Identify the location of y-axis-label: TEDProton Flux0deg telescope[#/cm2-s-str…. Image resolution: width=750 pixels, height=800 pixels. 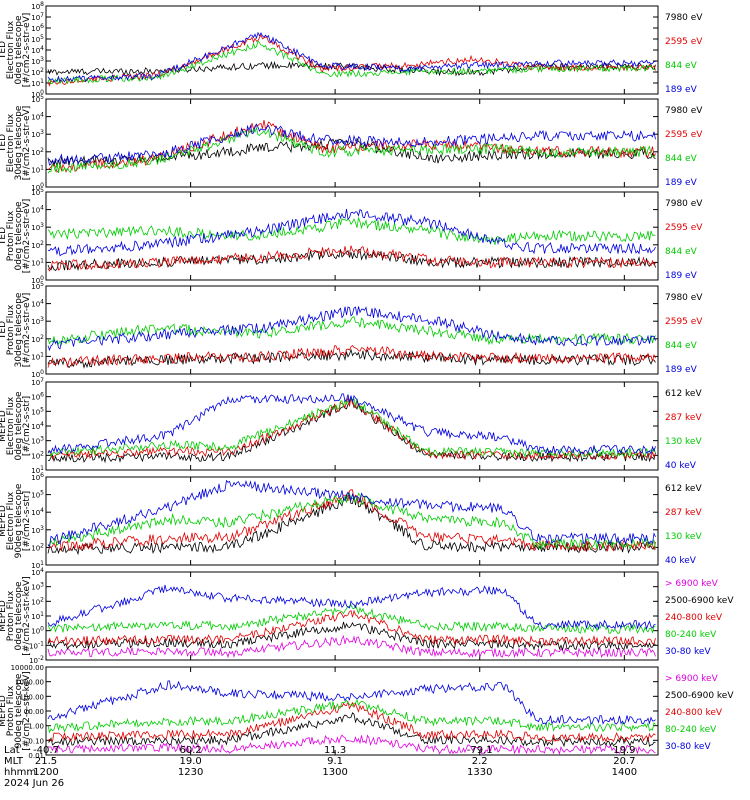
(16, 236).